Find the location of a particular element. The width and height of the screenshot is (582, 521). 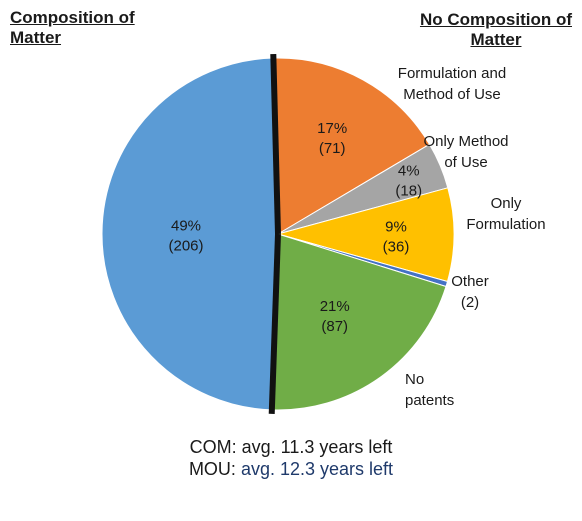

com-value: avg. 11.3 years left is located at coordinates (317, 447).